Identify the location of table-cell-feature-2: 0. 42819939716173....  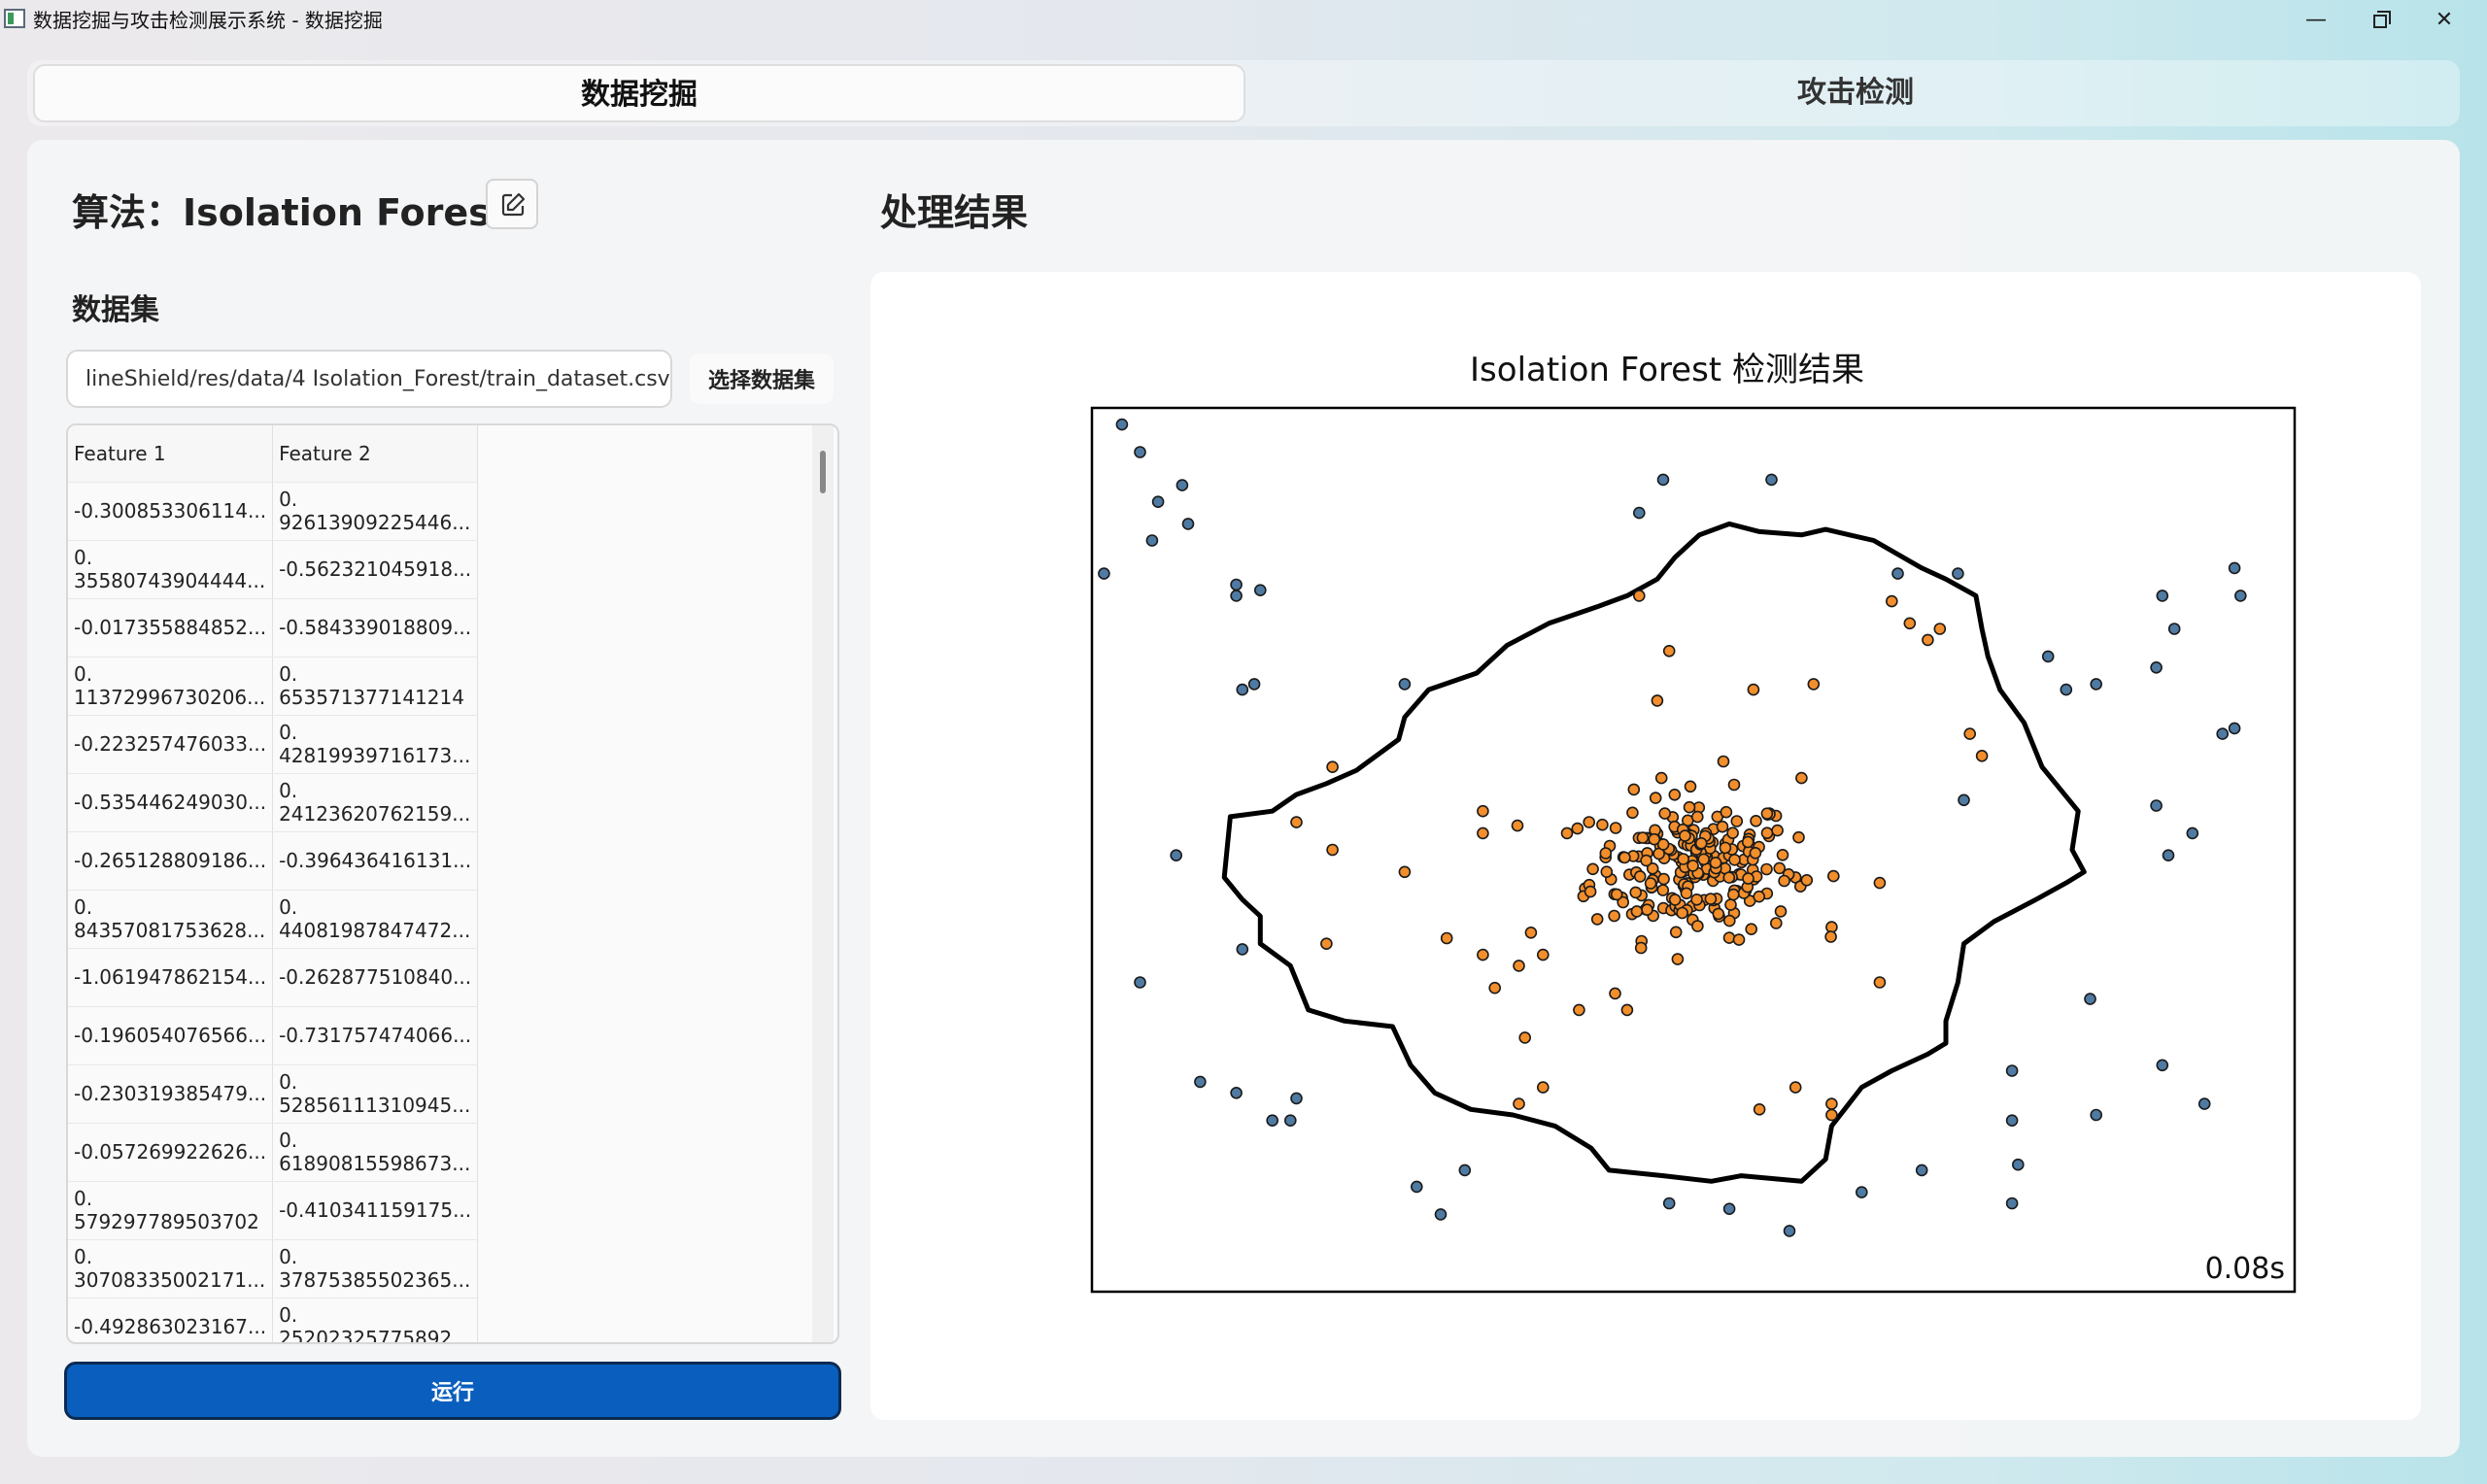
(375, 744).